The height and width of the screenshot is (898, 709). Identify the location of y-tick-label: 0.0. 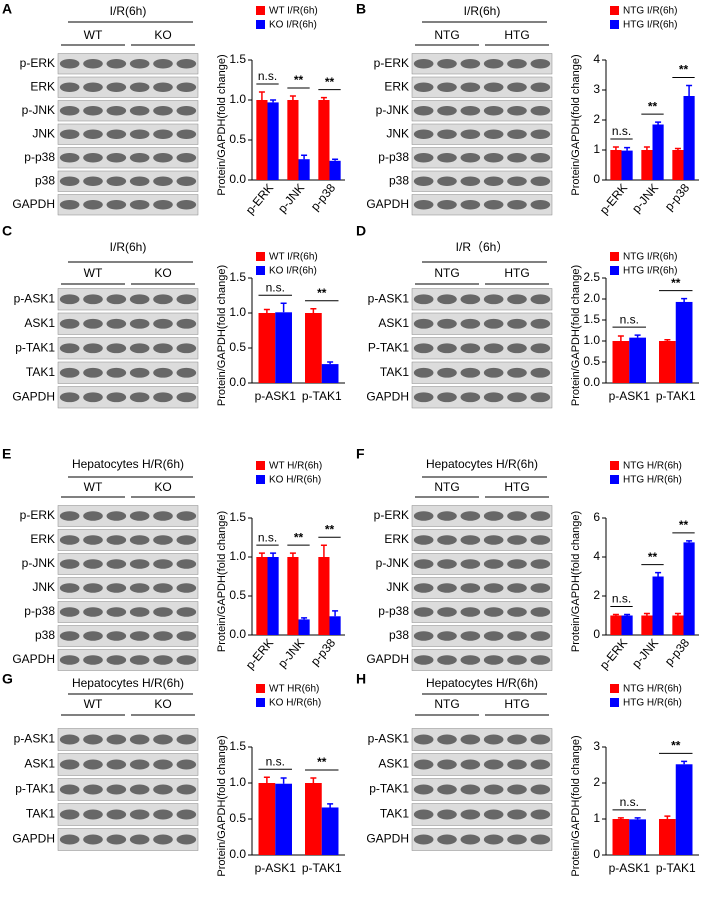
(237, 179).